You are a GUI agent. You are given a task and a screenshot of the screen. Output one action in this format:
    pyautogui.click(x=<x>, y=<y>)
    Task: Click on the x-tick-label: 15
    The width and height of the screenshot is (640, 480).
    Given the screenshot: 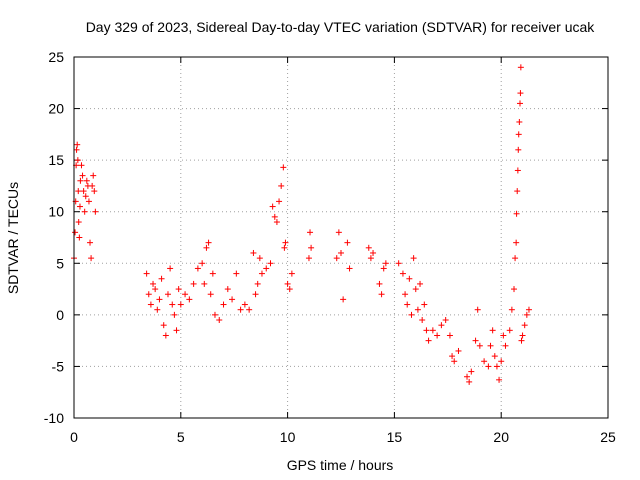 What is the action you would take?
    pyautogui.click(x=395, y=437)
    